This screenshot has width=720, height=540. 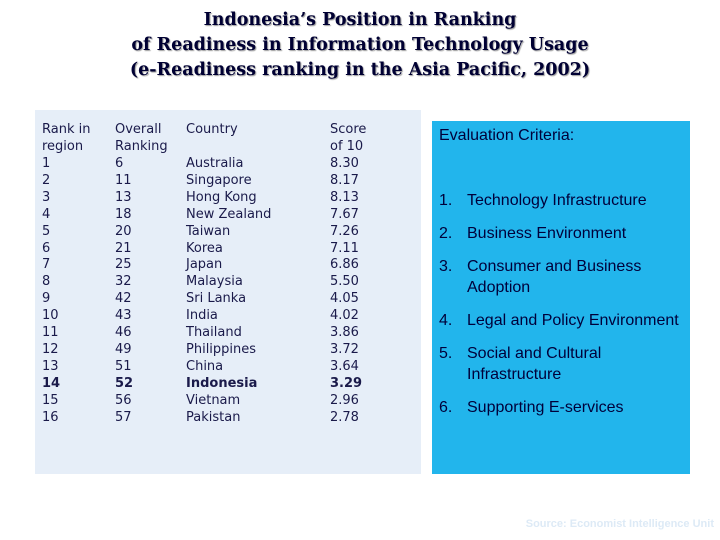 What do you see at coordinates (222, 383) in the screenshot?
I see `country-cell: Indonesia` at bounding box center [222, 383].